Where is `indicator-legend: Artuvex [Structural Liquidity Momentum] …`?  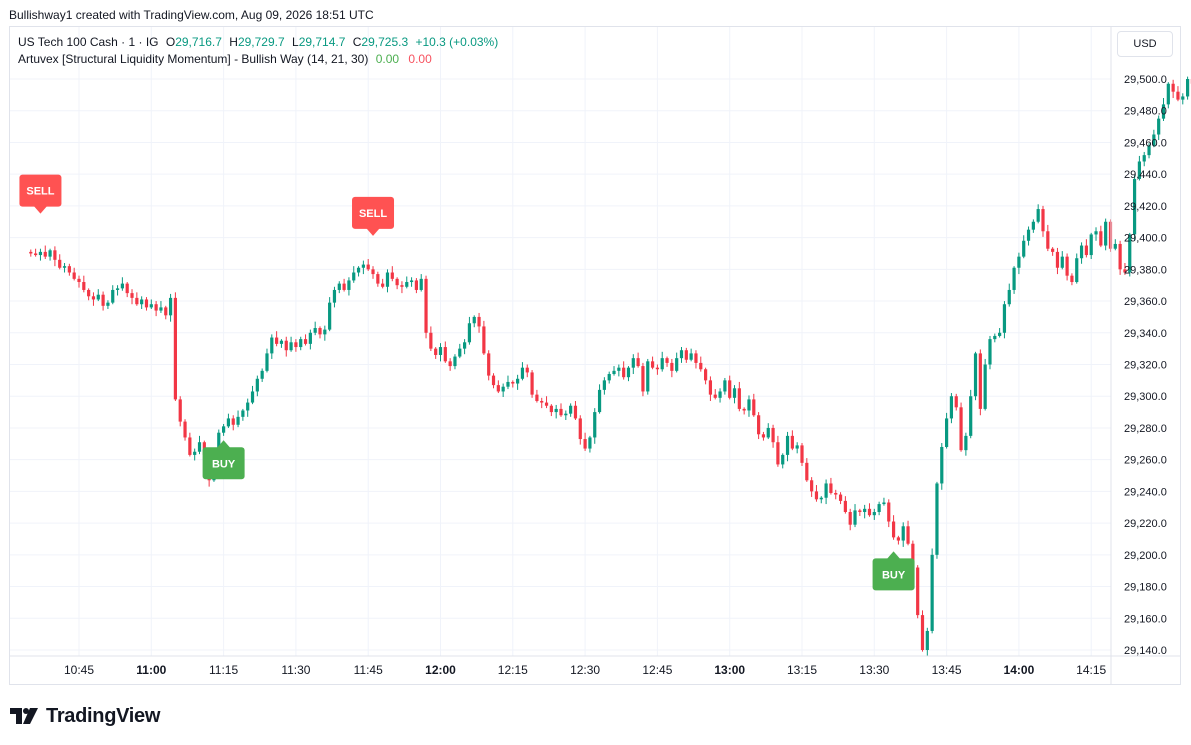
indicator-legend: Artuvex [Structural Liquidity Momentum] … is located at coordinates (225, 59).